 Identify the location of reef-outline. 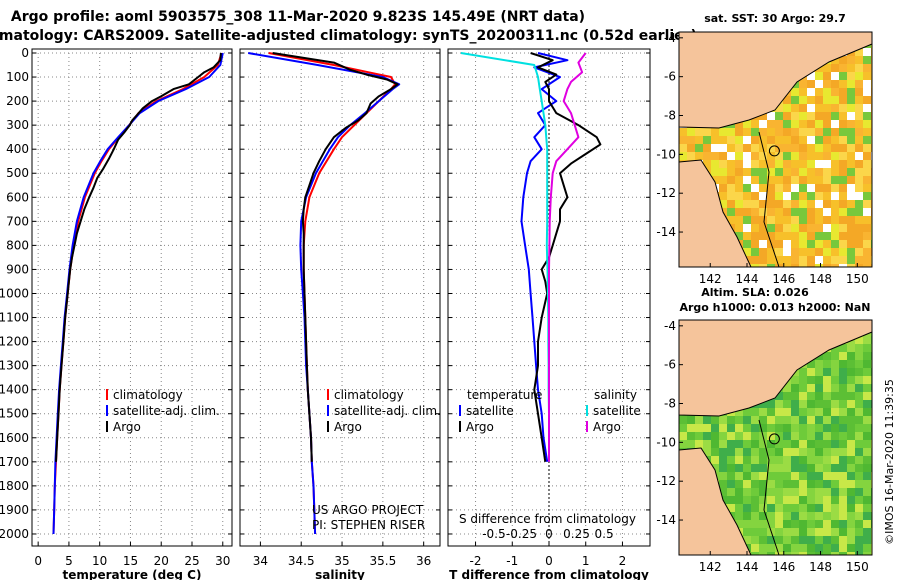
(769, 199).